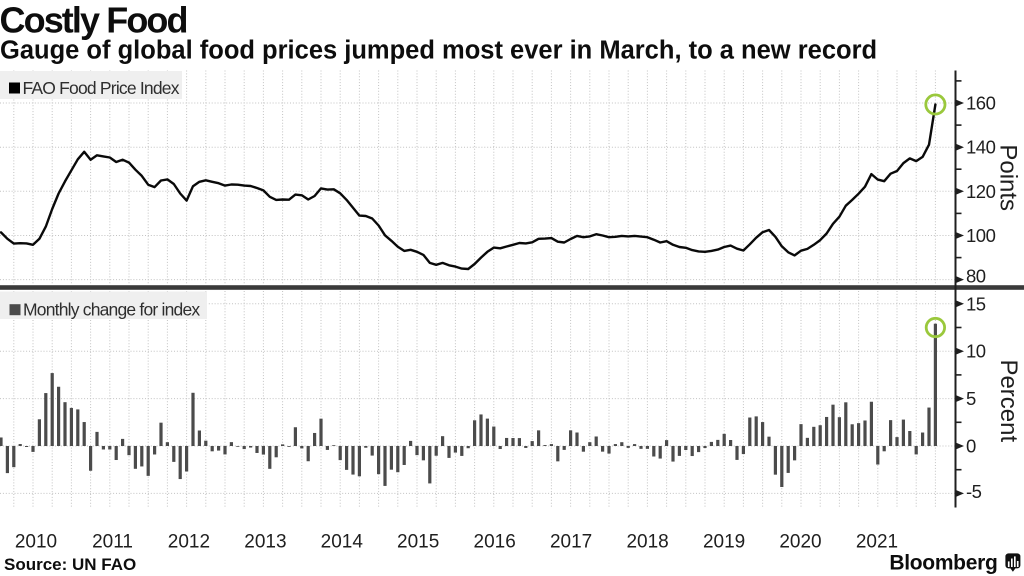 Image resolution: width=1024 pixels, height=576 pixels. I want to click on svg-text: FAO Food Price Index, so click(101, 88).